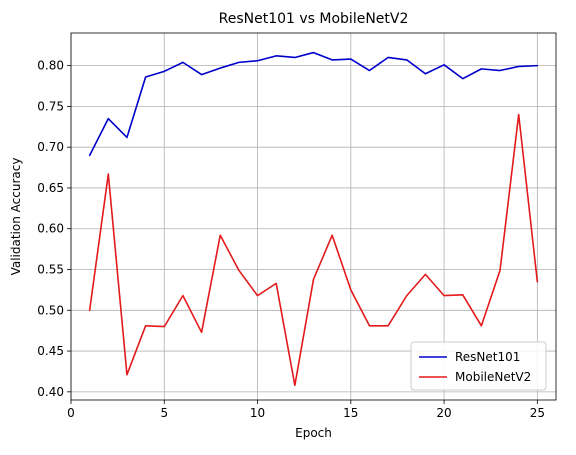 This screenshot has height=455, width=576. What do you see at coordinates (50, 351) in the screenshot?
I see `y-tick-label: 0.45` at bounding box center [50, 351].